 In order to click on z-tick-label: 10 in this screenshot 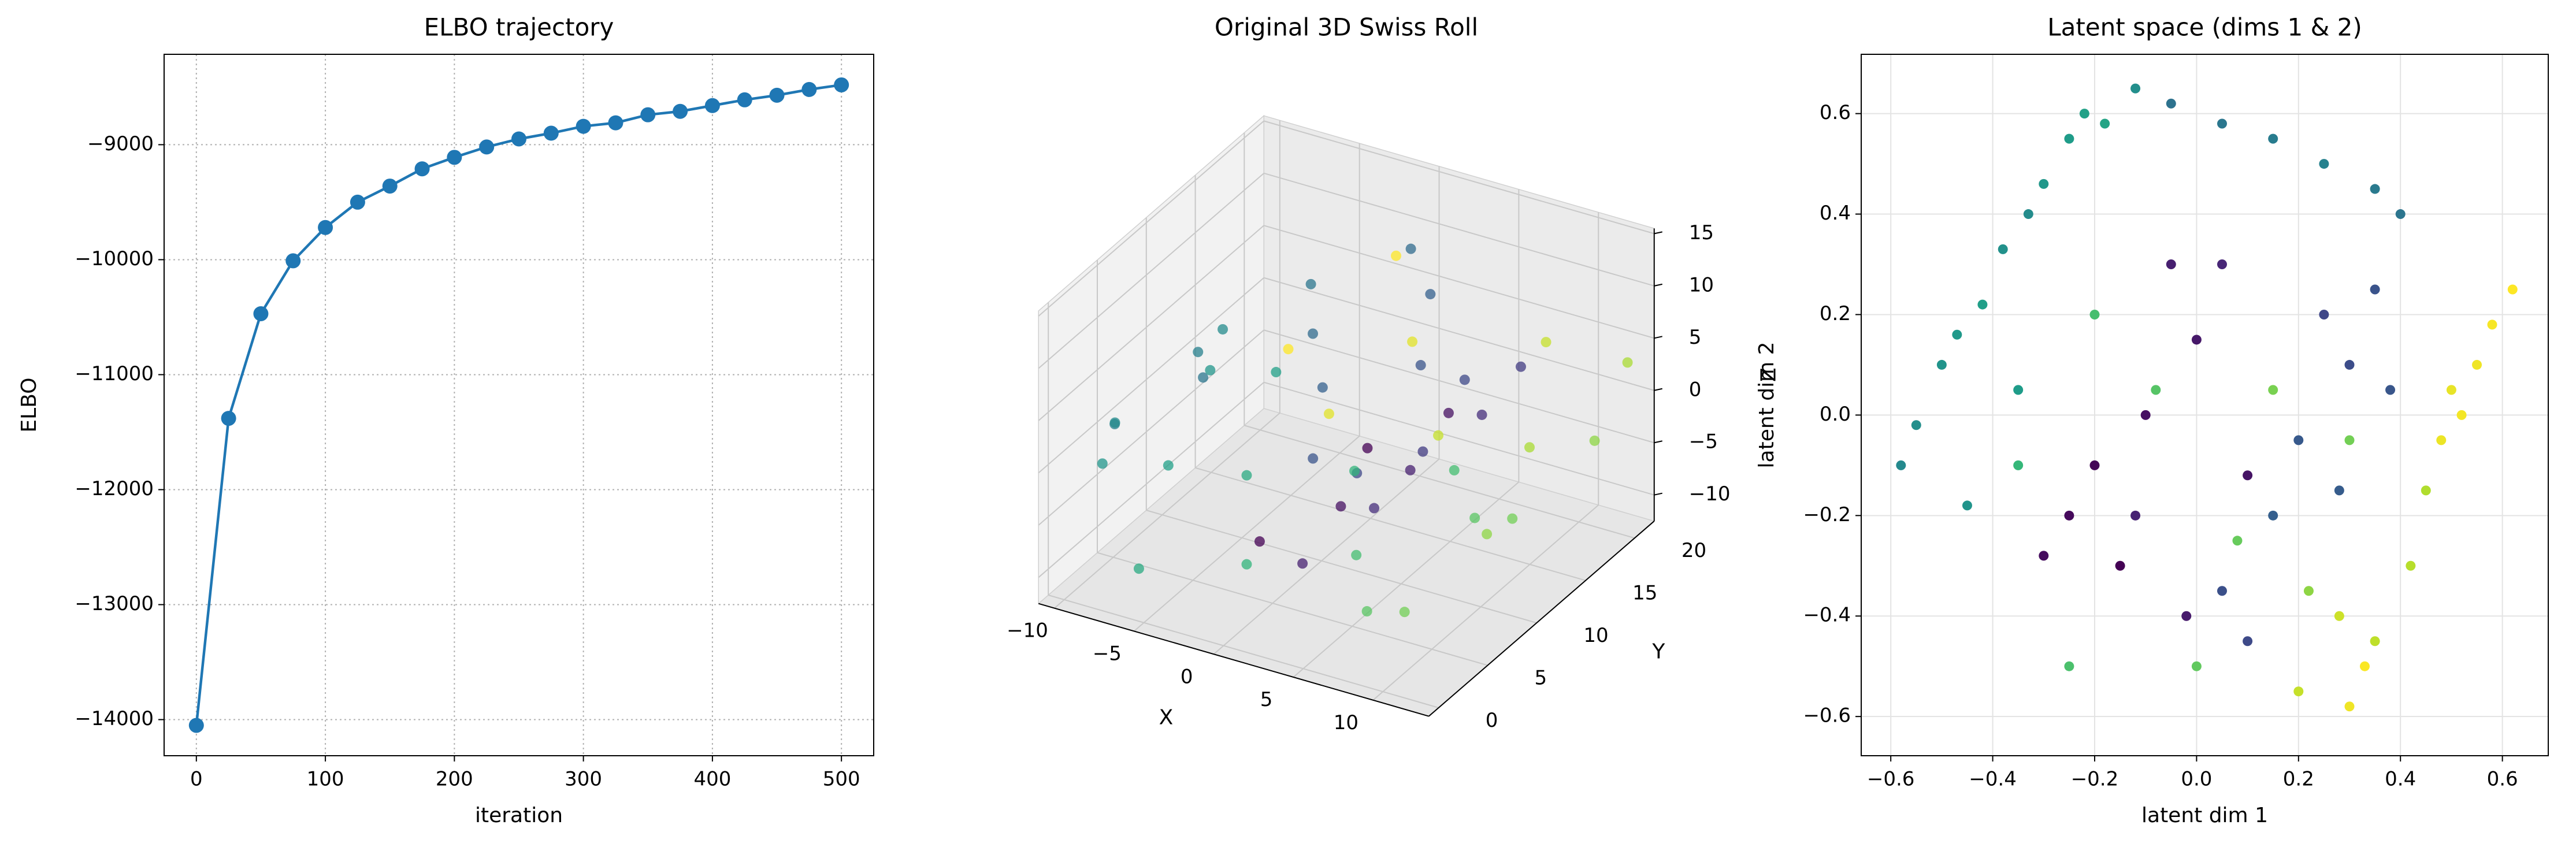, I will do `click(1702, 284)`.